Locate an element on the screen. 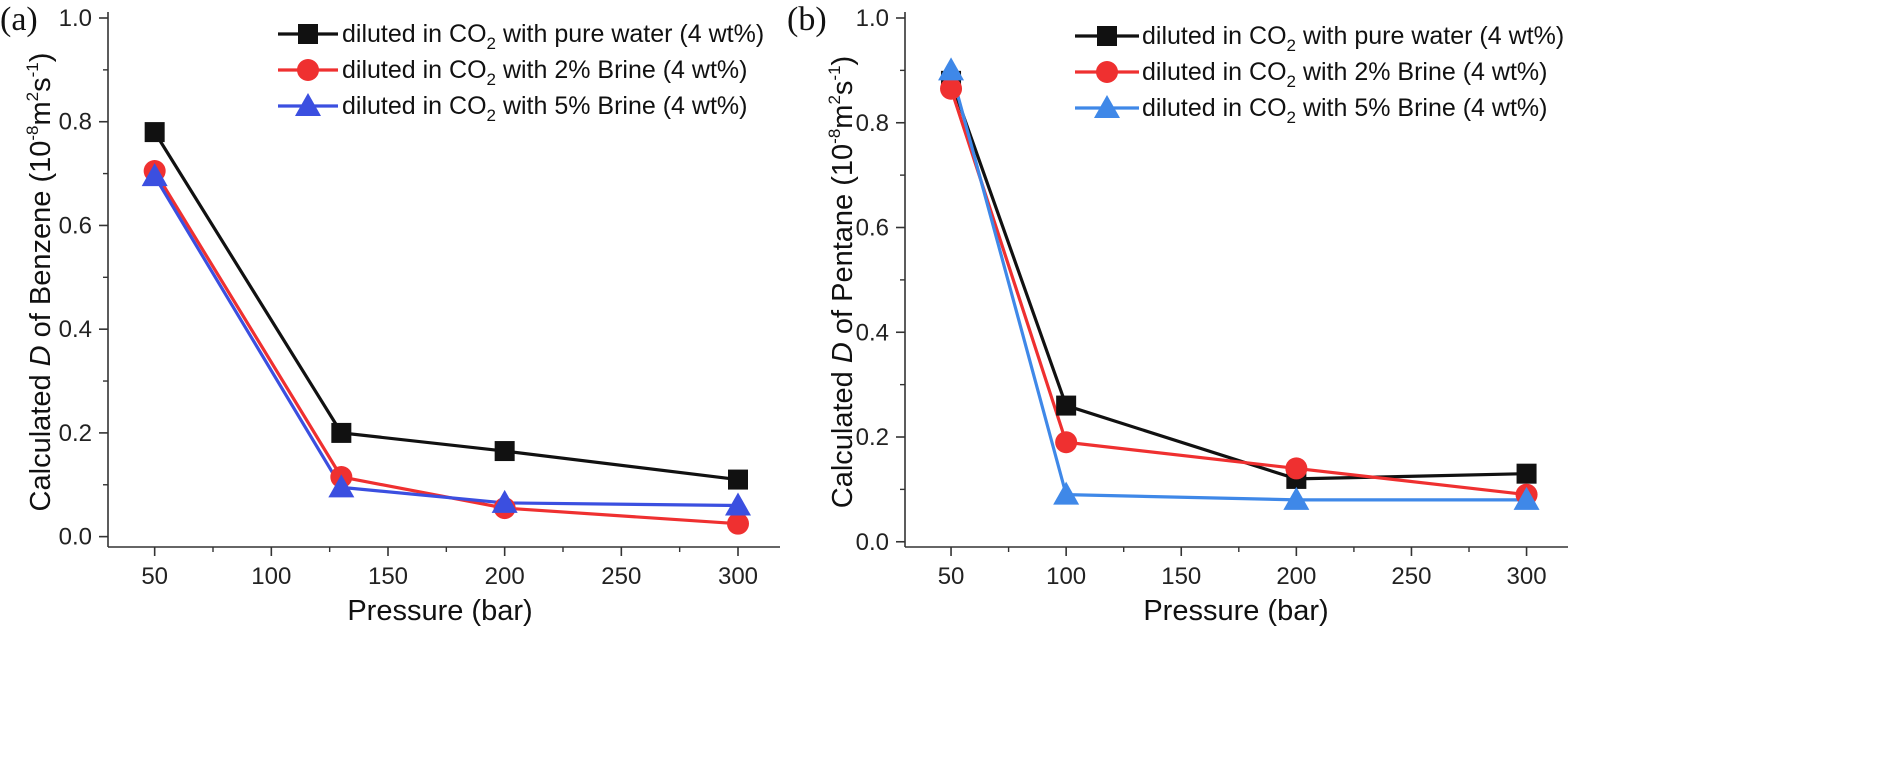 Image resolution: width=1890 pixels, height=772 pixels. y-axis-title: Calculated D of Pentane (10-8m2s-1) is located at coordinates (842, 282).